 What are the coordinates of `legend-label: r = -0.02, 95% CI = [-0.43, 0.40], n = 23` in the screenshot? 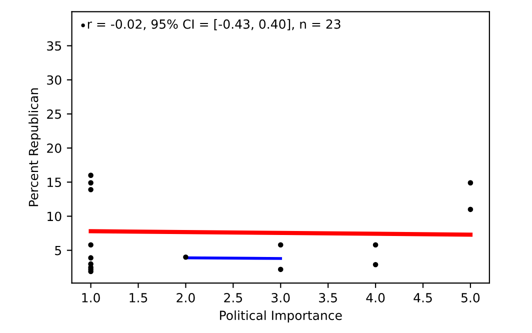 It's located at (214, 24).